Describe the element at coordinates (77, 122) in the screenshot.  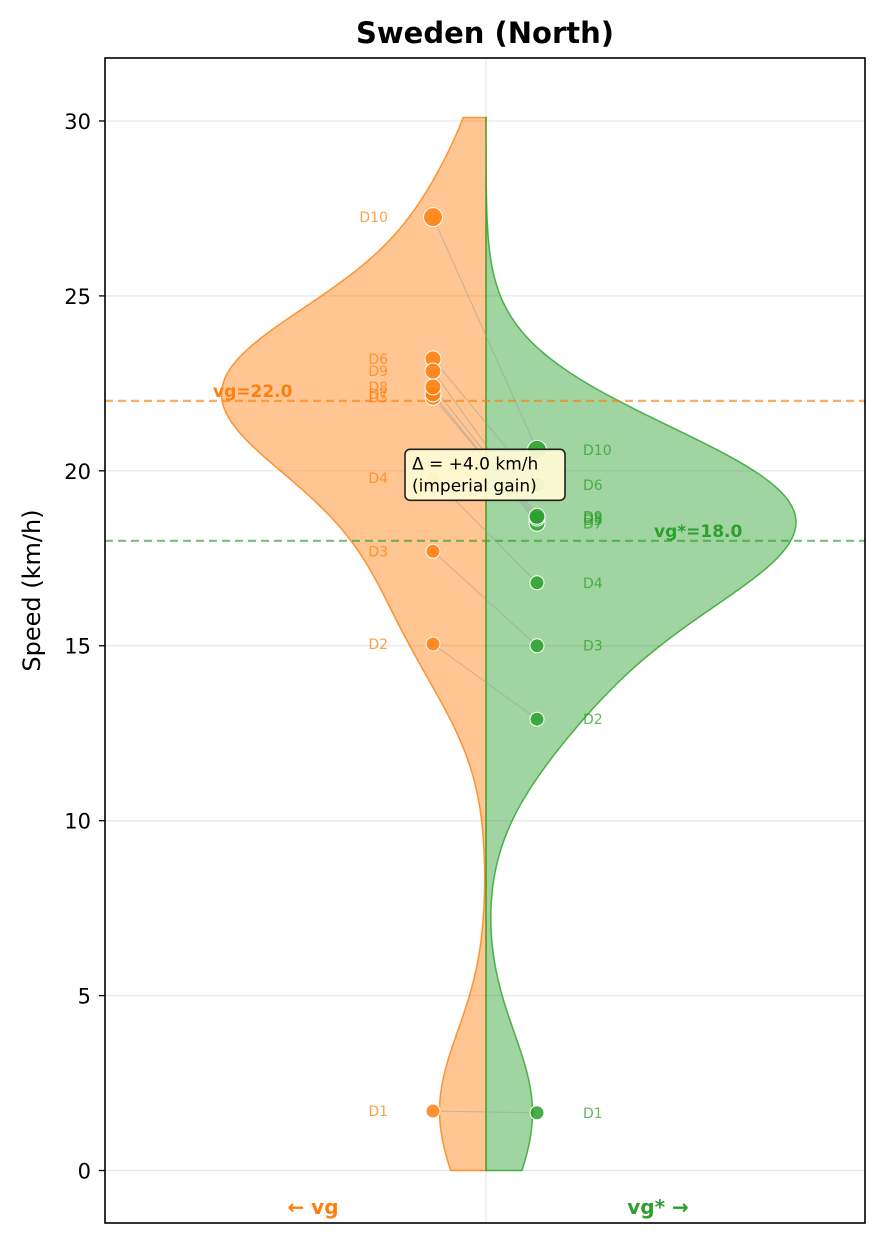
I see `ytick-label-30: 30` at that location.